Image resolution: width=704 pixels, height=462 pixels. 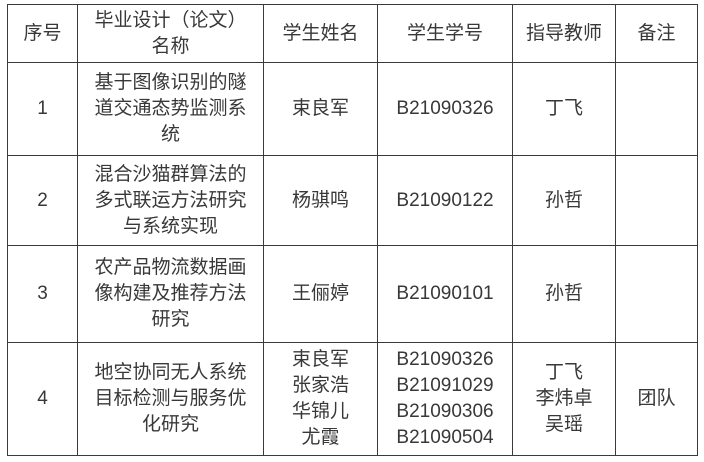 I want to click on cell-index: 2, so click(x=42, y=200).